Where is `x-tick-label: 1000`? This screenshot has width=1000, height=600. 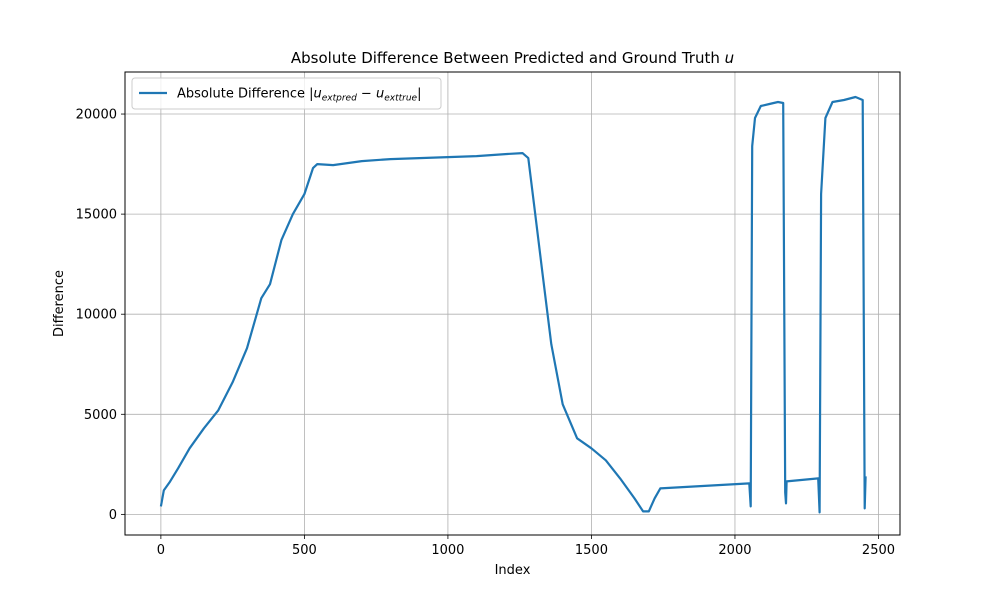 x-tick-label: 1000 is located at coordinates (447, 550).